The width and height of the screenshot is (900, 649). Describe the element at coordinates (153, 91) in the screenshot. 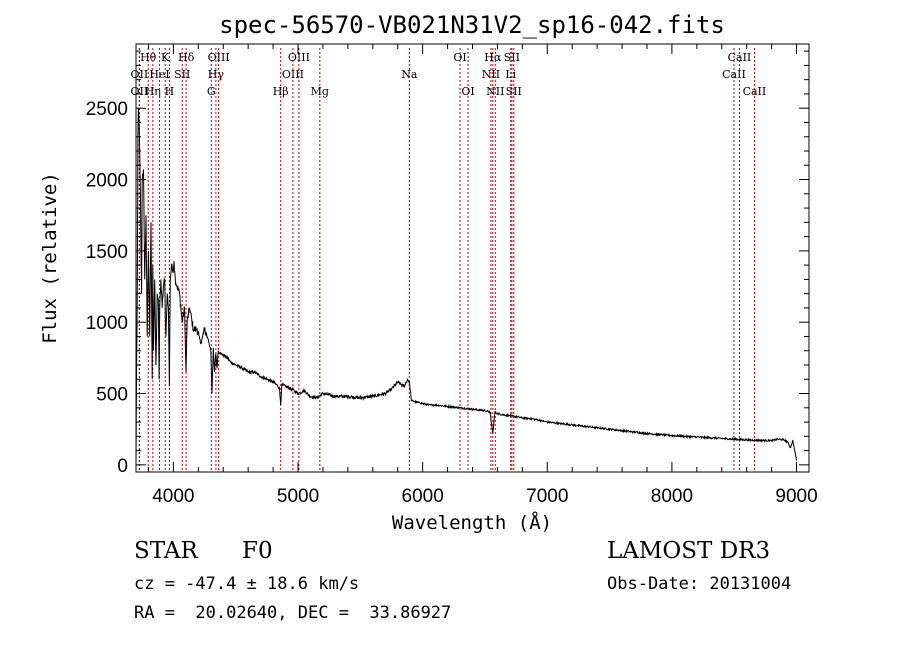

I see `line-marker-label: Hη` at that location.